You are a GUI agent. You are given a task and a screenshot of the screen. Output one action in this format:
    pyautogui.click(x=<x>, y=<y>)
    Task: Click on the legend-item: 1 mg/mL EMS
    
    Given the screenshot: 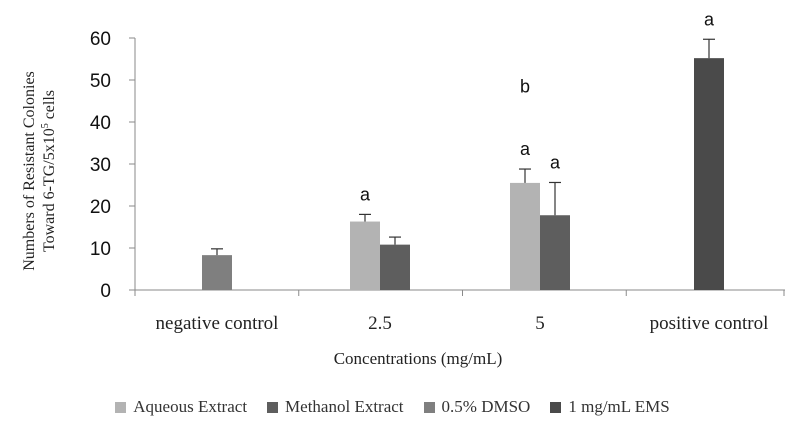 What is the action you would take?
    pyautogui.click(x=610, y=407)
    